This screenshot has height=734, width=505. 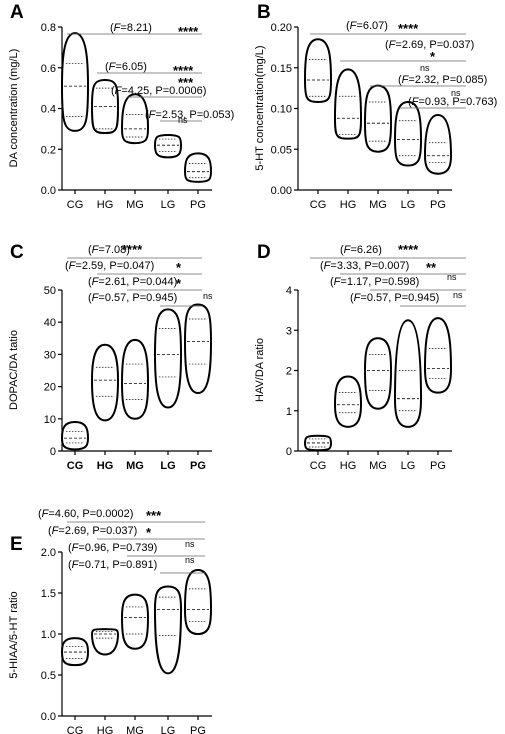 I want to click on panel-letter: A, so click(x=17, y=12).